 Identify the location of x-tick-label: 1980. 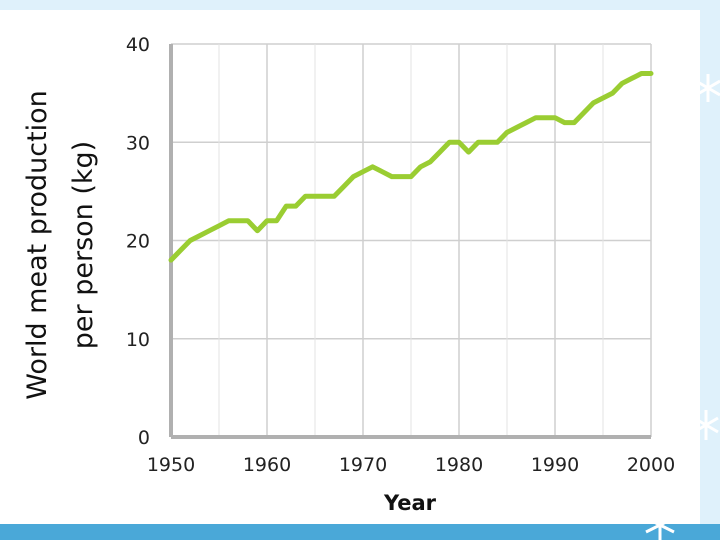
(459, 465).